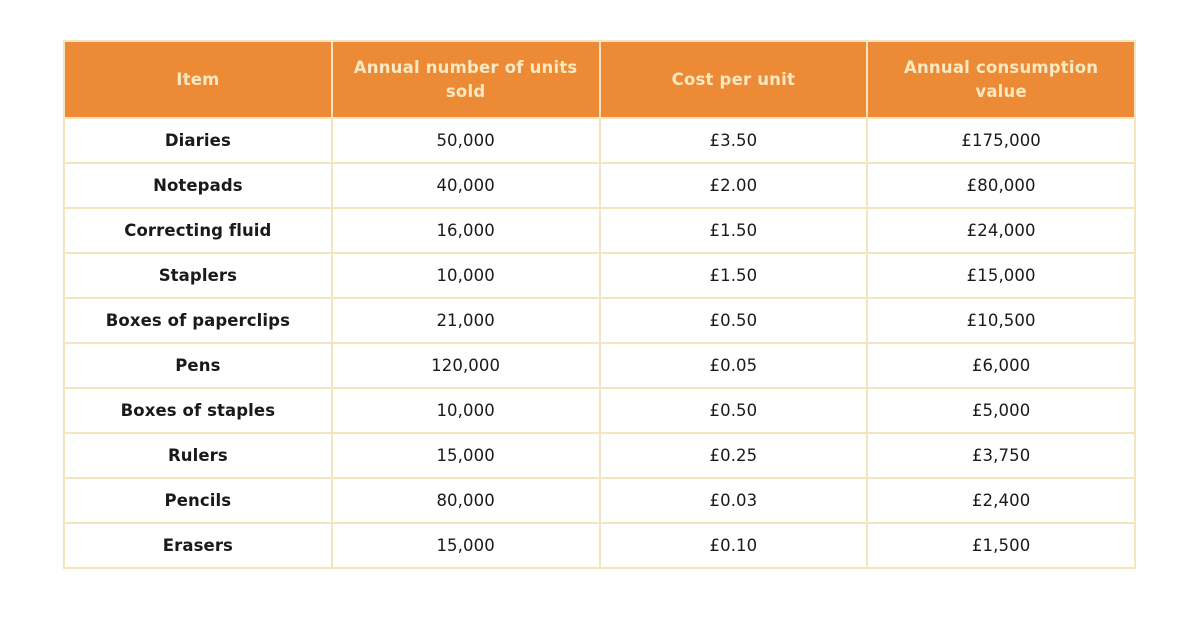 The height and width of the screenshot is (628, 1200). What do you see at coordinates (465, 500) in the screenshot?
I see `cell-units-sold: 80,000` at bounding box center [465, 500].